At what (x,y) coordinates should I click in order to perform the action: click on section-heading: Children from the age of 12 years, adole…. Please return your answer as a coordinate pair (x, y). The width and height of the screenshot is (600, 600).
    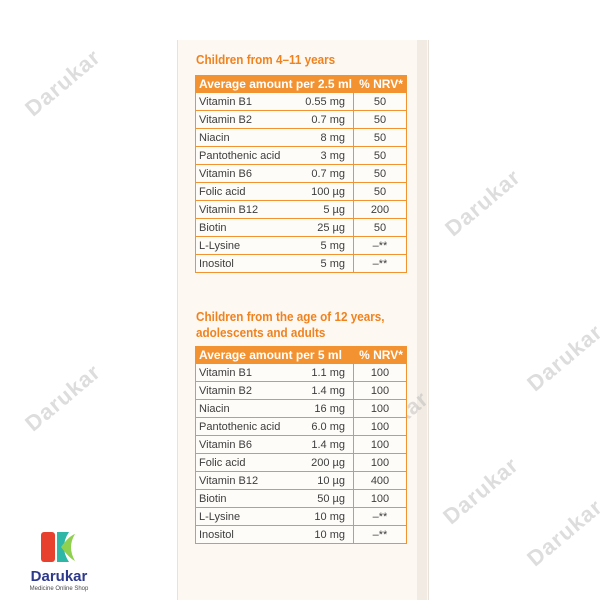
    Looking at the image, I should click on (290, 325).